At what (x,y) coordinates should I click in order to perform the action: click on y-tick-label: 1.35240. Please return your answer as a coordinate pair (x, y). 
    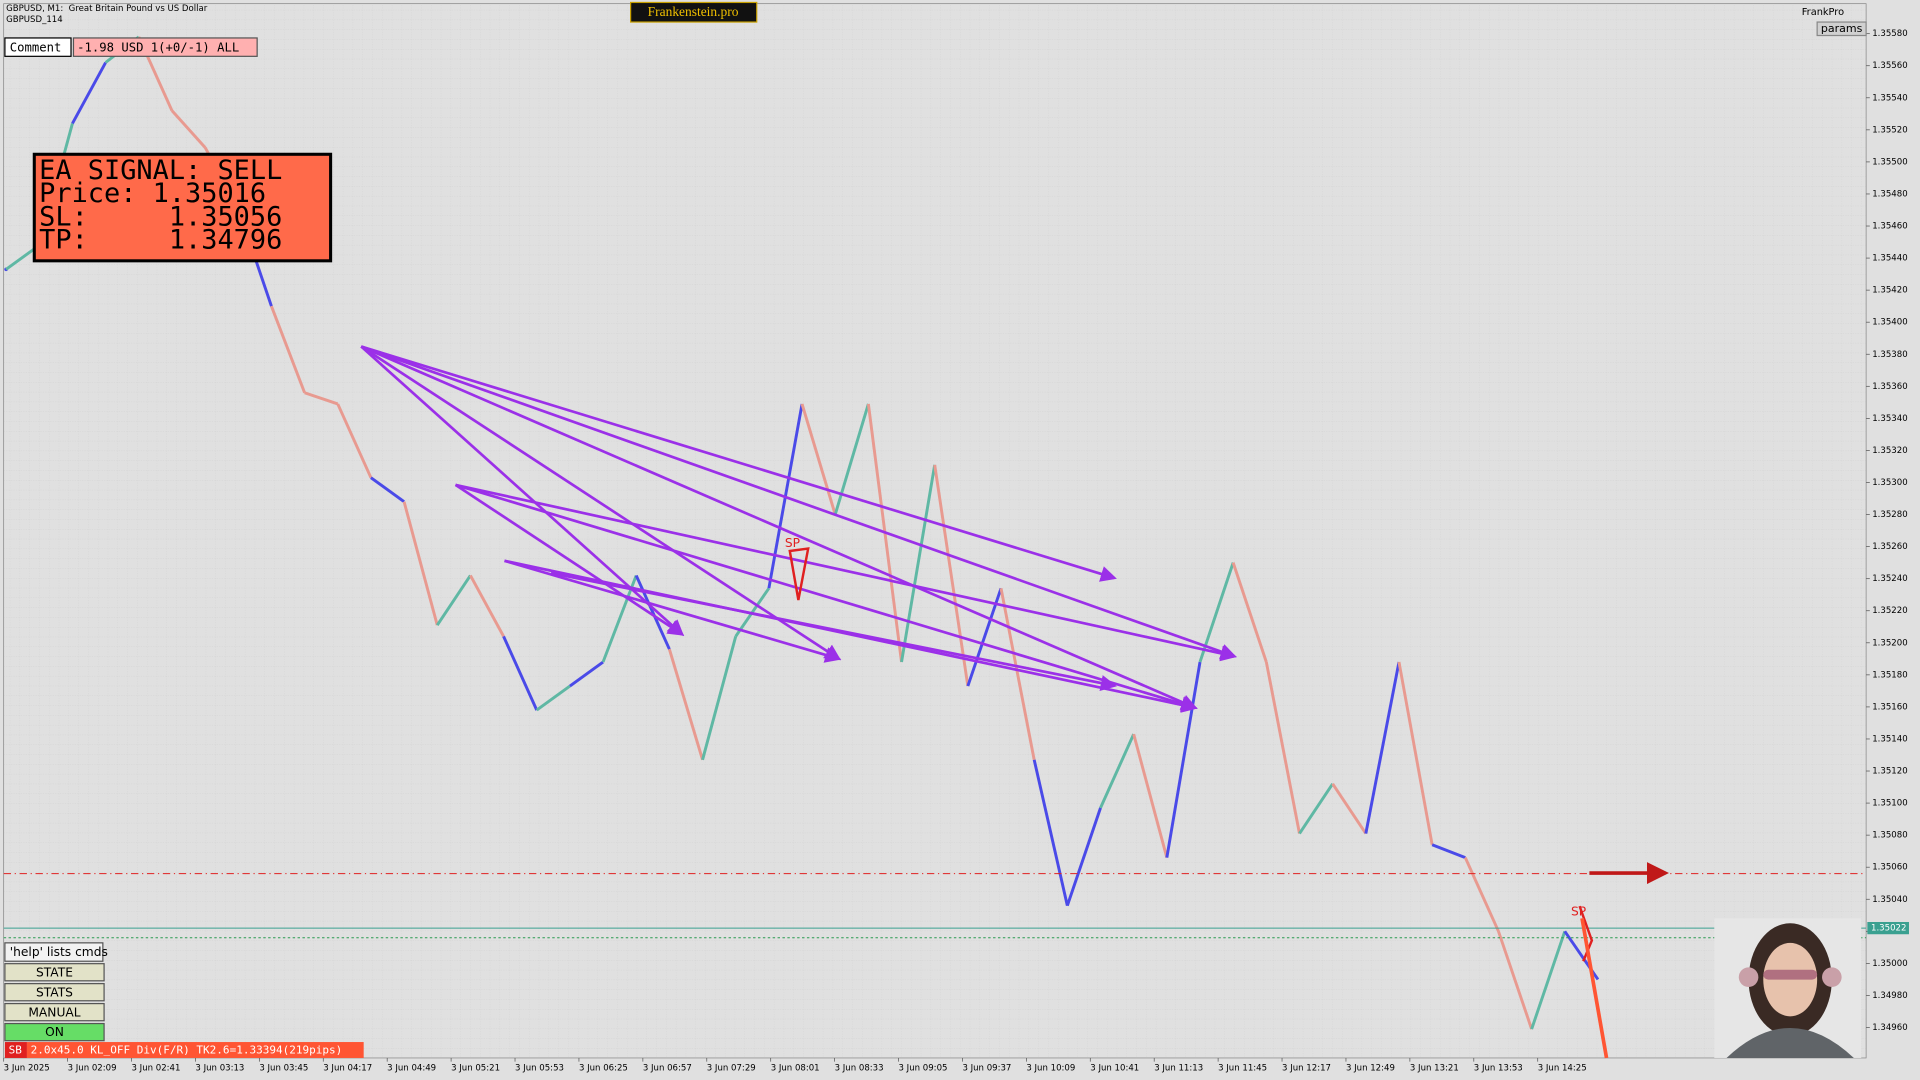
    Looking at the image, I should click on (1889, 579).